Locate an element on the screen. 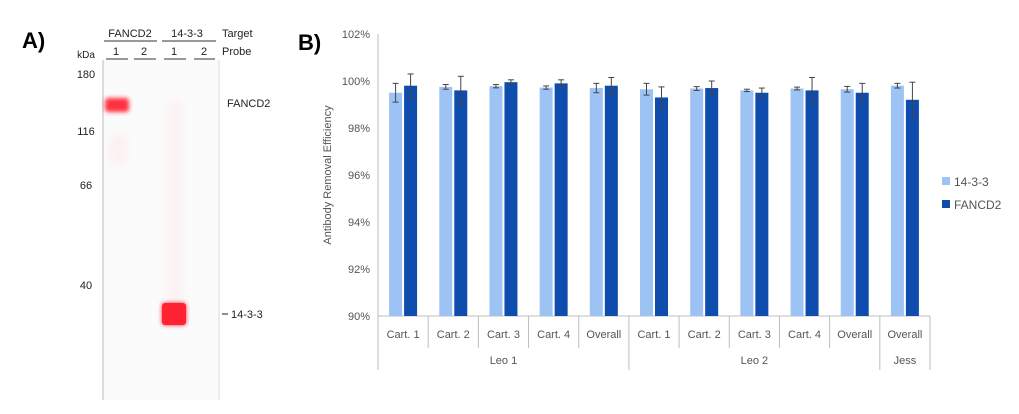 The image size is (1019, 414). y-tick-label: 100% is located at coordinates (356, 82).